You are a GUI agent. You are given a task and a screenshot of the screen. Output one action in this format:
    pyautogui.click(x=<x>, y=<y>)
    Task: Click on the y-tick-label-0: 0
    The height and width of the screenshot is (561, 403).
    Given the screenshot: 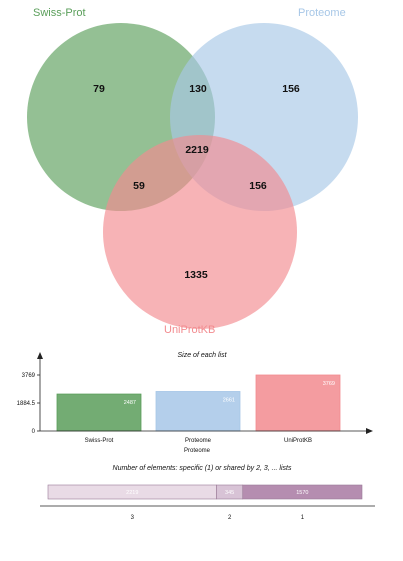 What is the action you would take?
    pyautogui.click(x=34, y=432)
    